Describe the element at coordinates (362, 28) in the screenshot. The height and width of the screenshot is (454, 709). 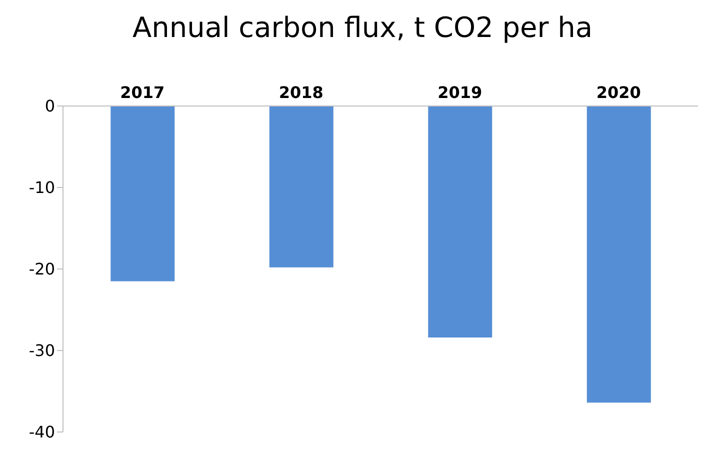
I see `chart-title: Annual carbon flux, t CO2 per ha` at that location.